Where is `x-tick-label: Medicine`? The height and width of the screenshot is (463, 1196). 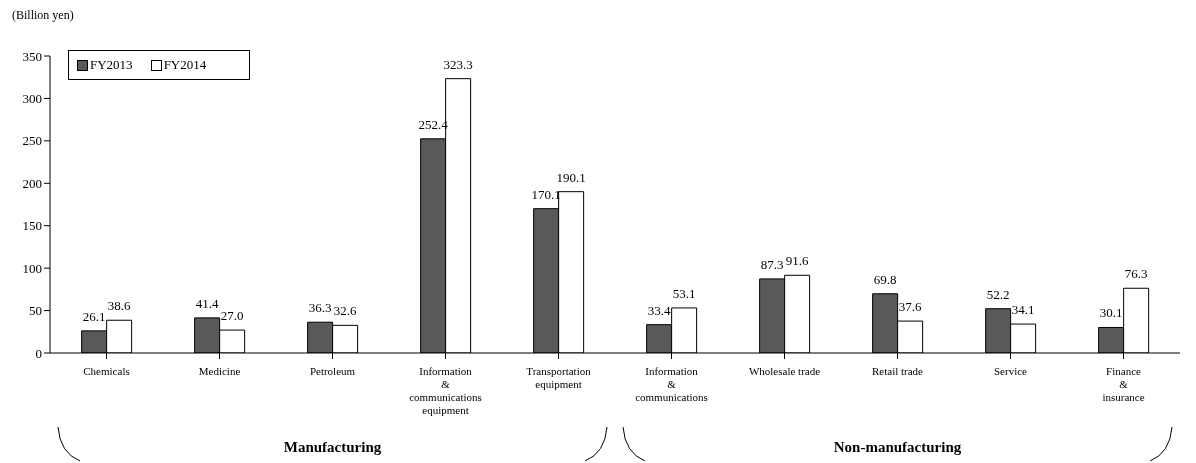 x-tick-label: Medicine is located at coordinates (219, 371).